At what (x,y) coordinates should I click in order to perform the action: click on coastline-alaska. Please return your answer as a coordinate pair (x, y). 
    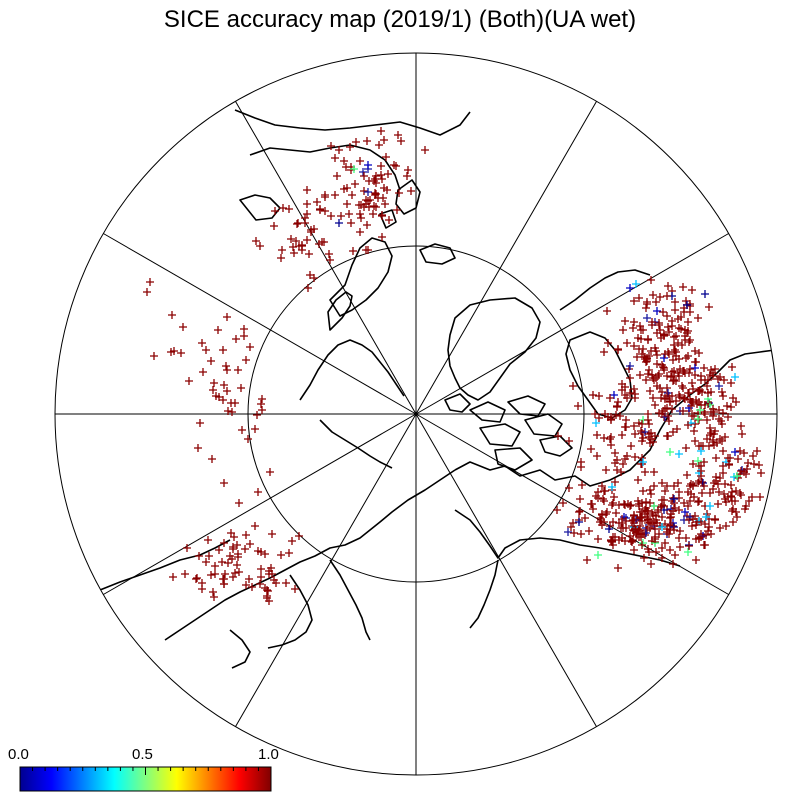
    Looking at the image, I should click on (567, 538).